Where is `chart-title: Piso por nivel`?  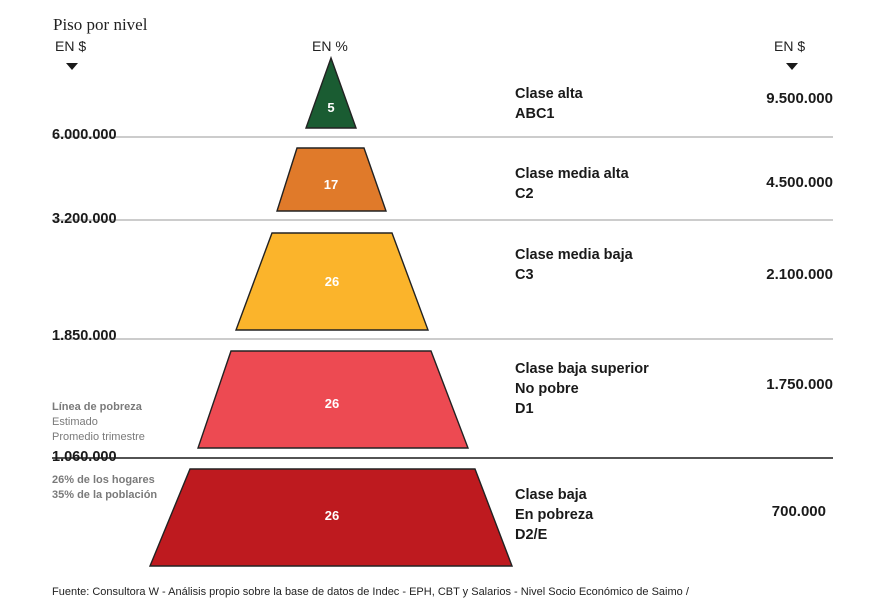 chart-title: Piso por nivel is located at coordinates (100, 24).